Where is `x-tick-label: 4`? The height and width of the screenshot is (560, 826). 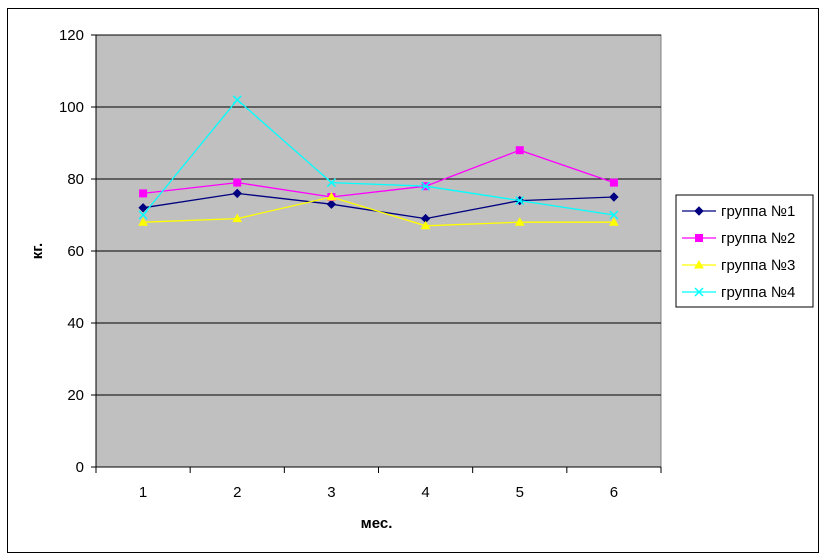 x-tick-label: 4 is located at coordinates (425, 492).